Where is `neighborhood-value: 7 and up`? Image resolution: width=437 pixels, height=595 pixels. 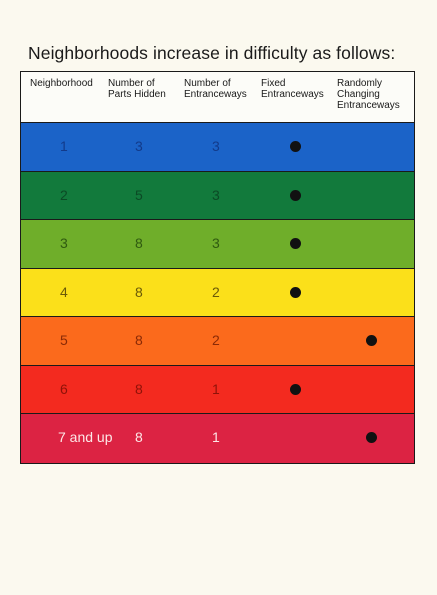
neighborhood-value: 7 and up is located at coordinates (85, 437).